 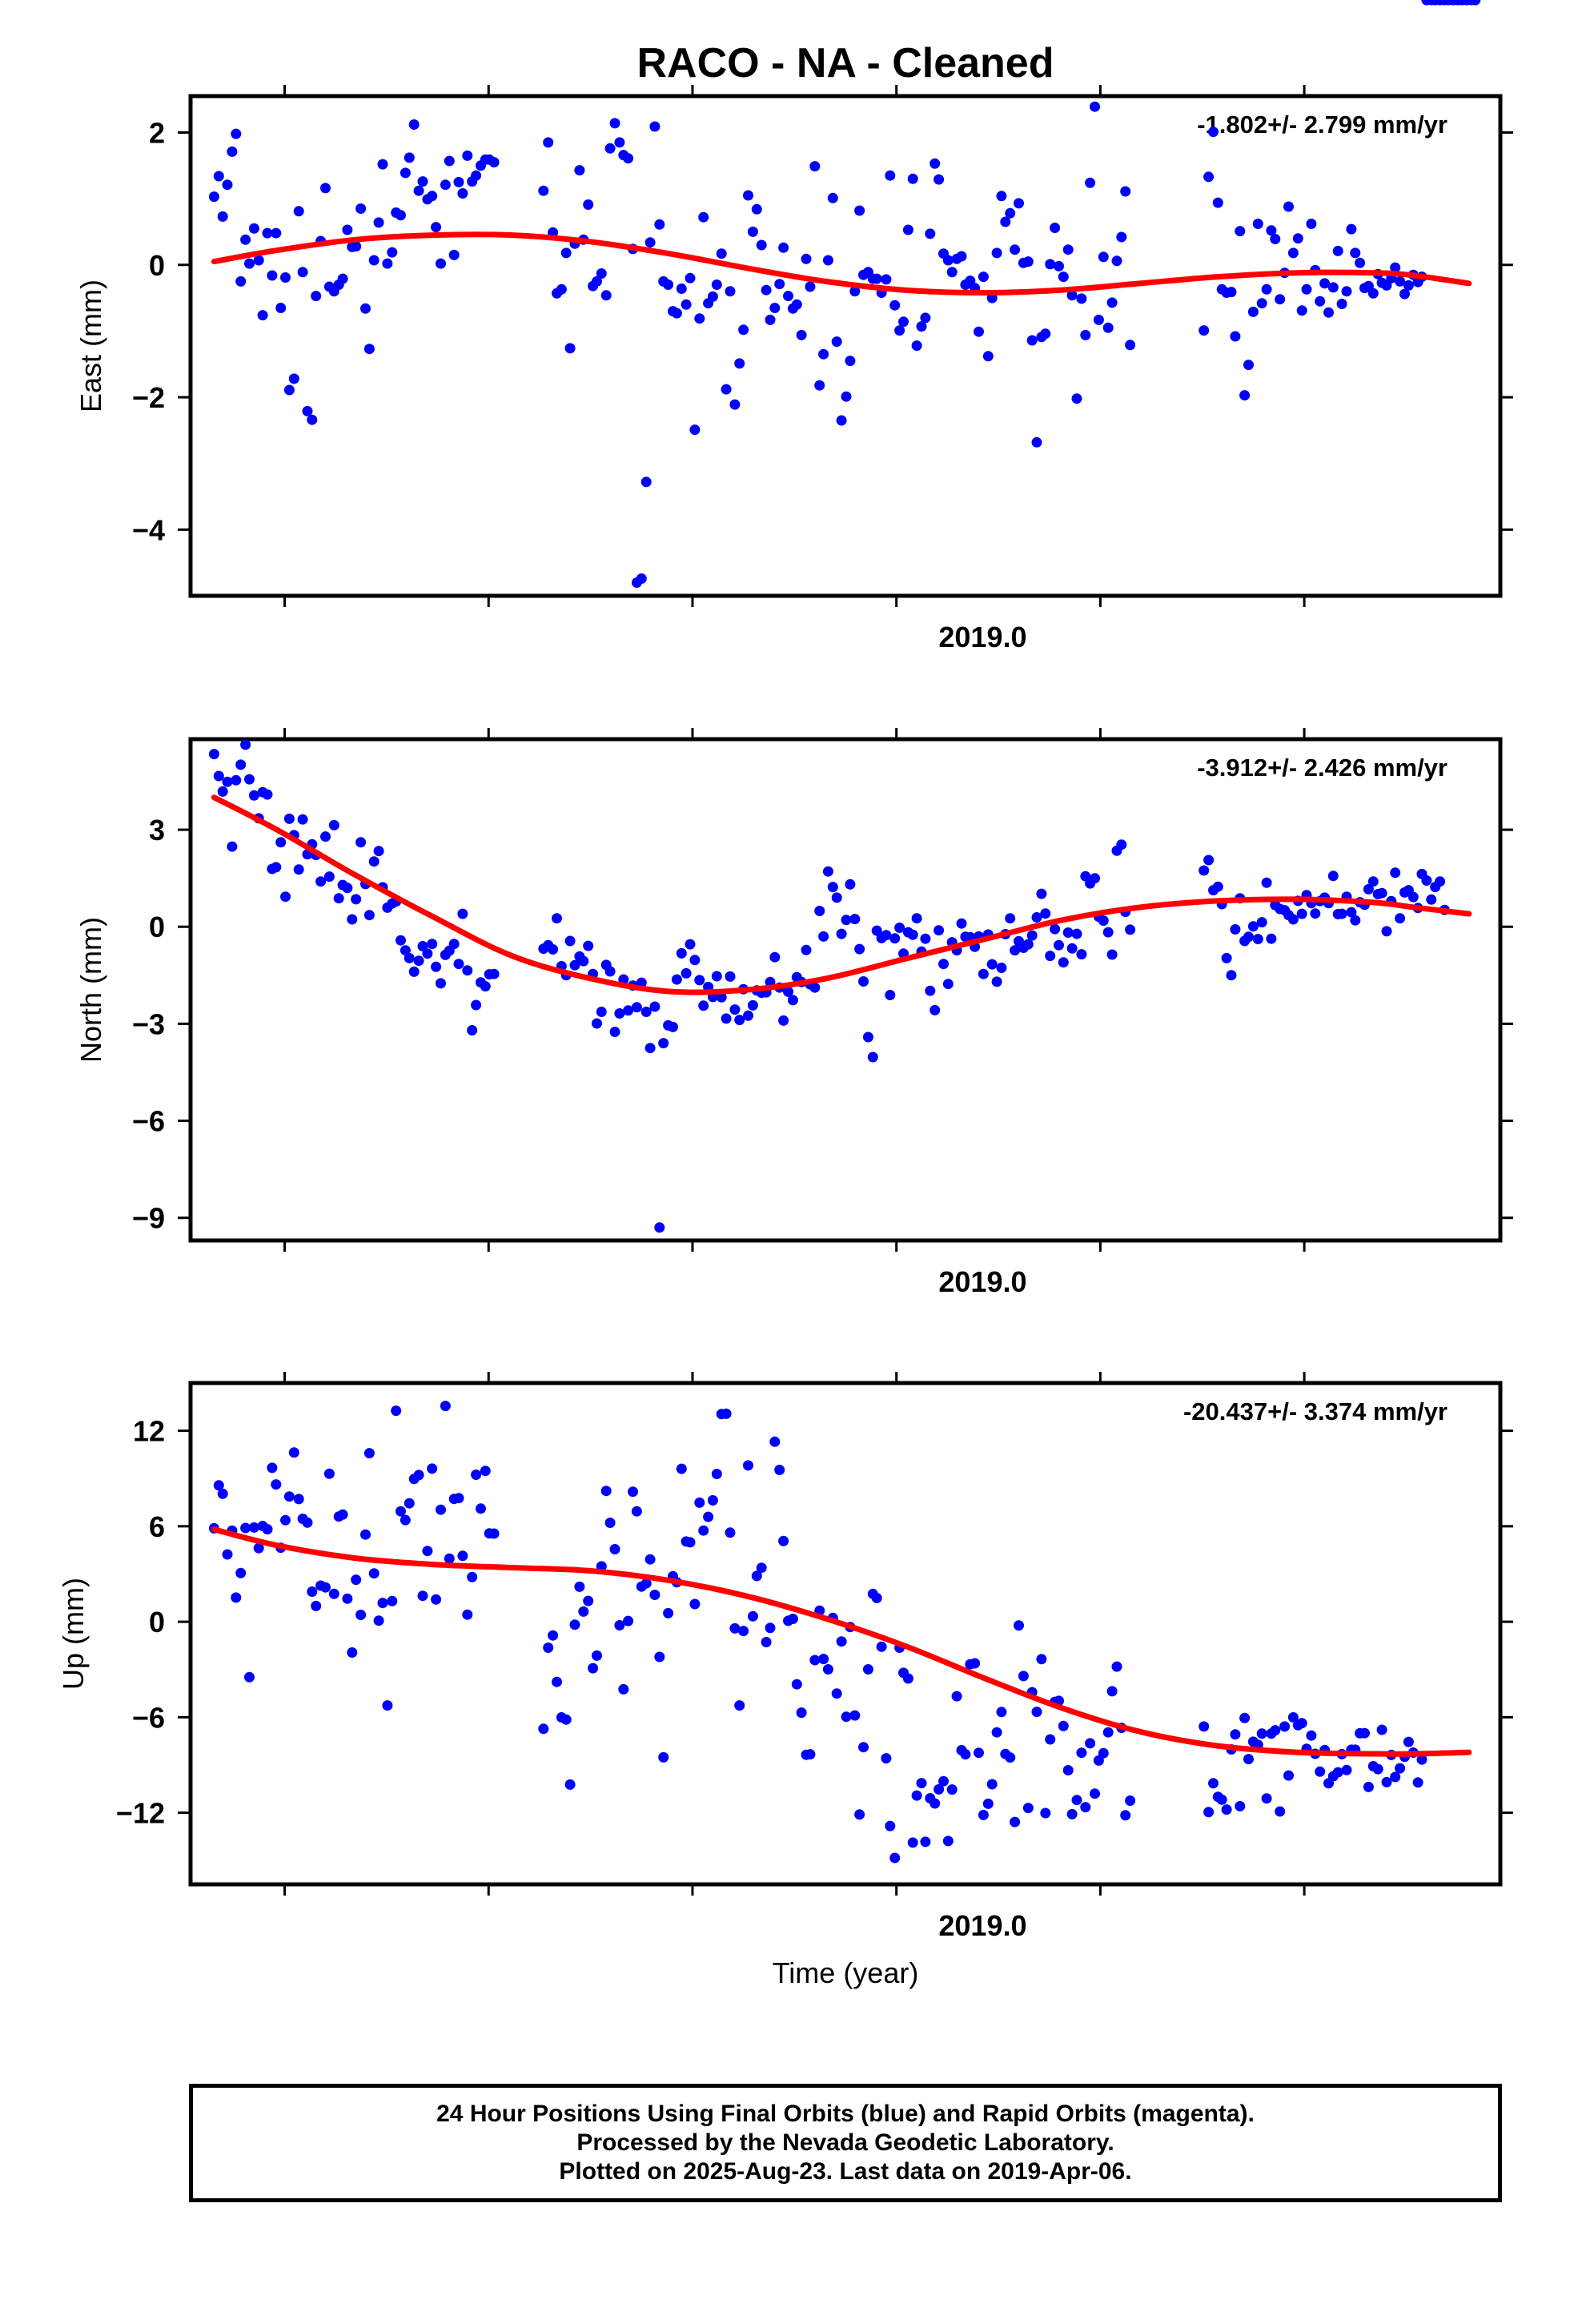 What do you see at coordinates (157, 1622) in the screenshot?
I see `up-y-tick-label: 0` at bounding box center [157, 1622].